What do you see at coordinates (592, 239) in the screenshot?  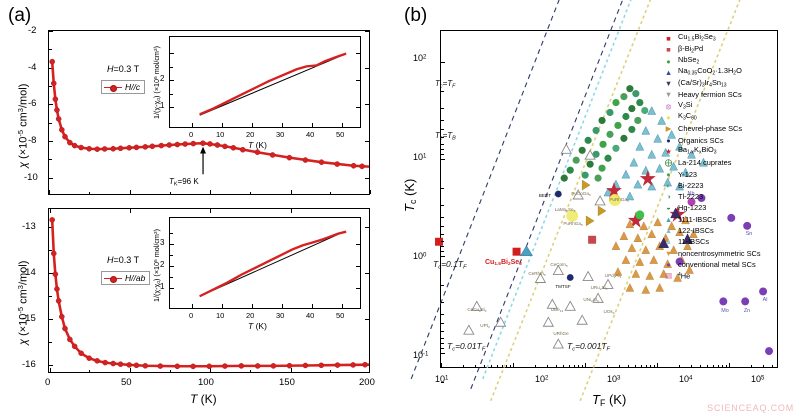 I see `beta-bi2pd-point` at bounding box center [592, 239].